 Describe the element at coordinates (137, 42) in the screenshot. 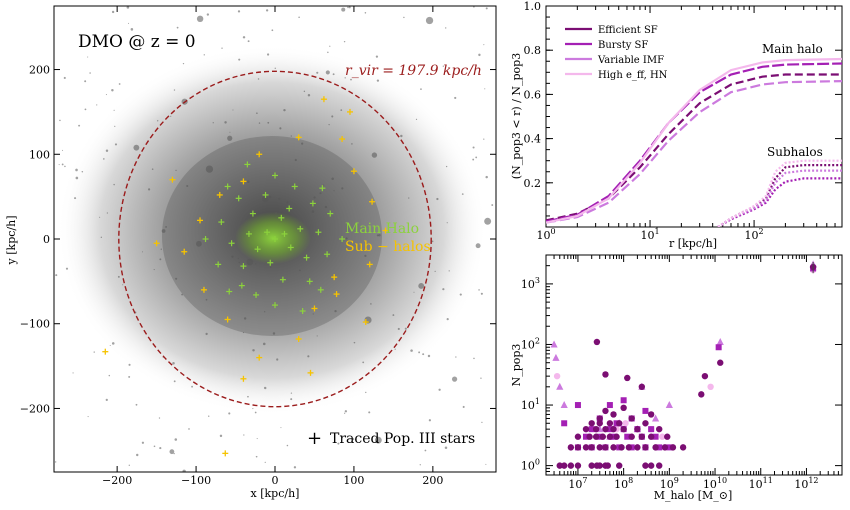

I see `left-panel-title: DMO @ z = 0` at that location.